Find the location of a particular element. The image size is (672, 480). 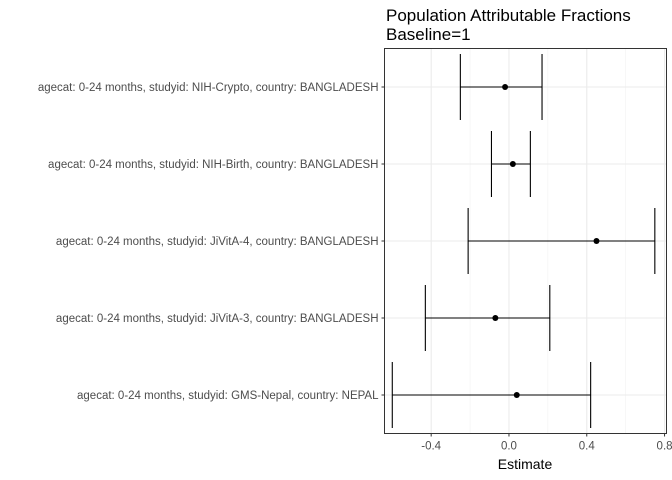

x-axis-label: Estimate is located at coordinates (525, 464).